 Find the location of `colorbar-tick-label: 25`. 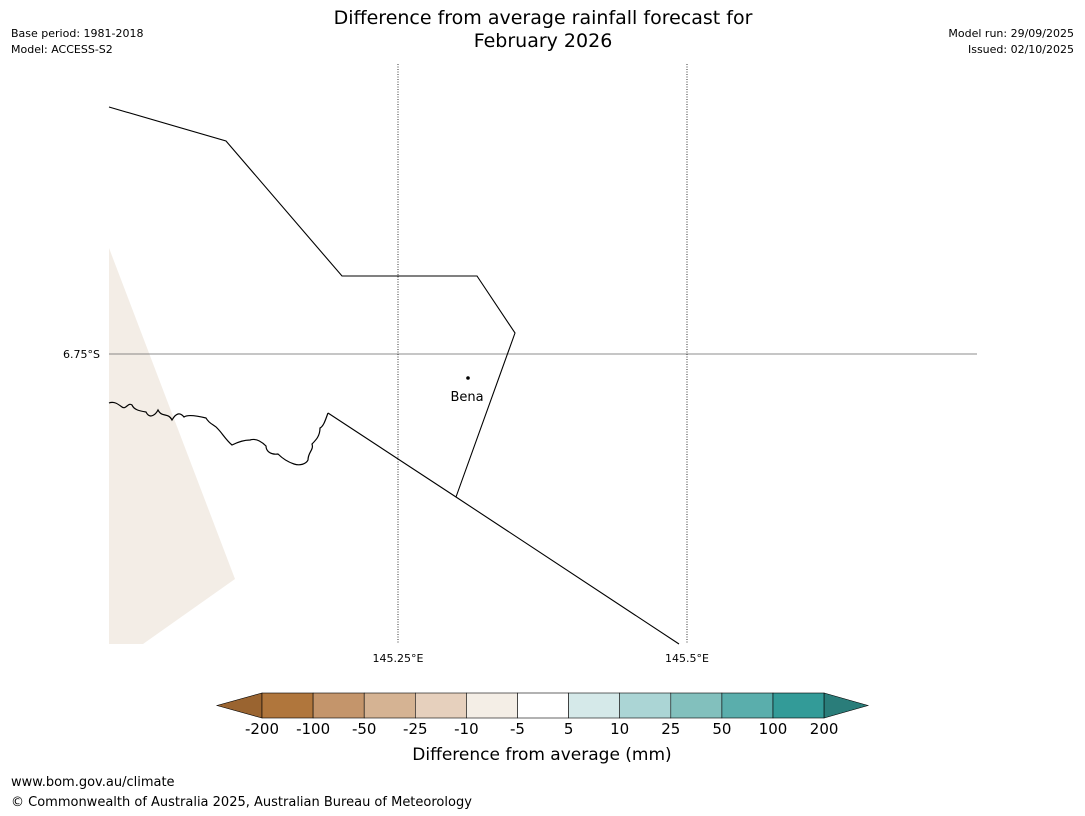

colorbar-tick-label: 25 is located at coordinates (671, 729).